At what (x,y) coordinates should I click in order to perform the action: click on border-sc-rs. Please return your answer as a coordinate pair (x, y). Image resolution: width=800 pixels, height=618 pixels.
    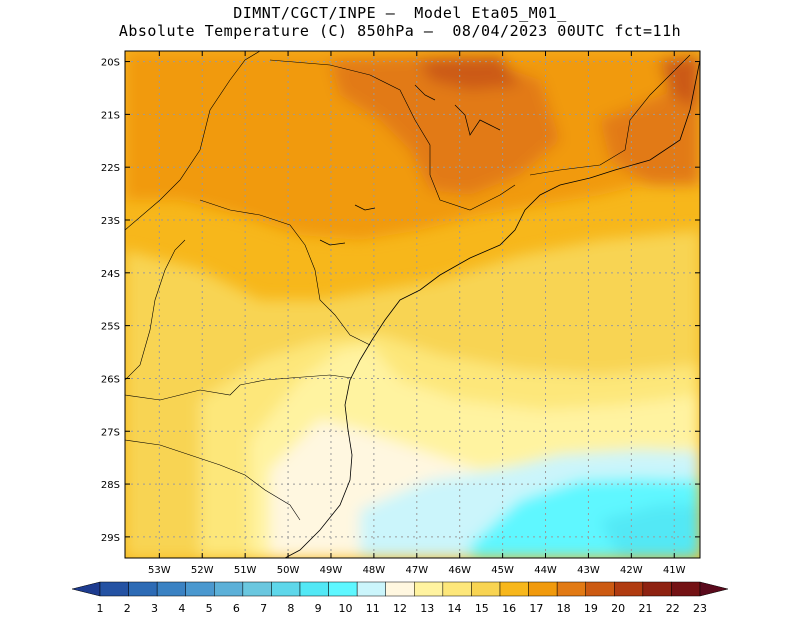
    Looking at the image, I should click on (213, 480).